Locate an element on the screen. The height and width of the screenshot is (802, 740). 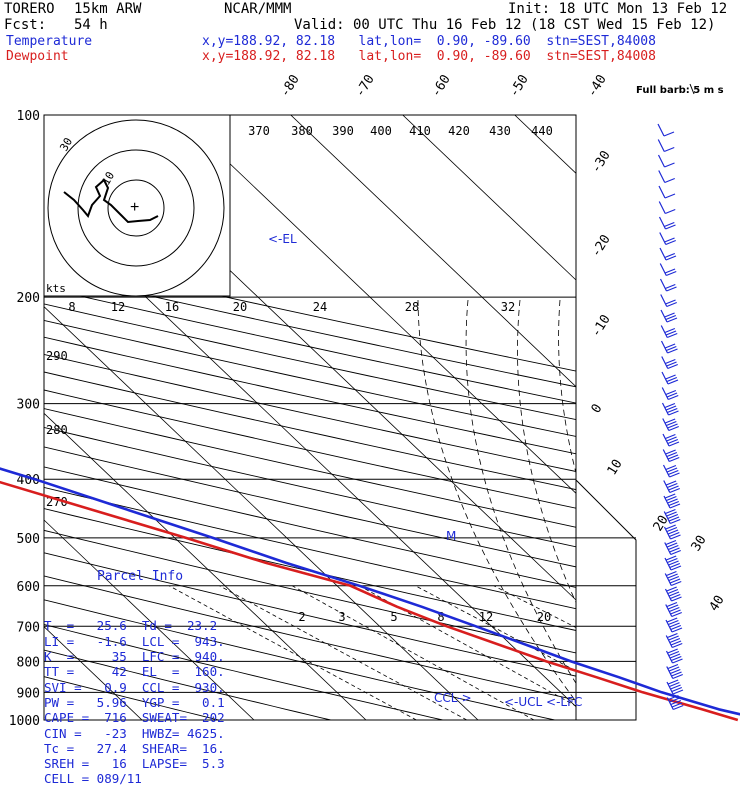
full-barb-legend: Full barb: 5 m s is located at coordinates (680, 89).